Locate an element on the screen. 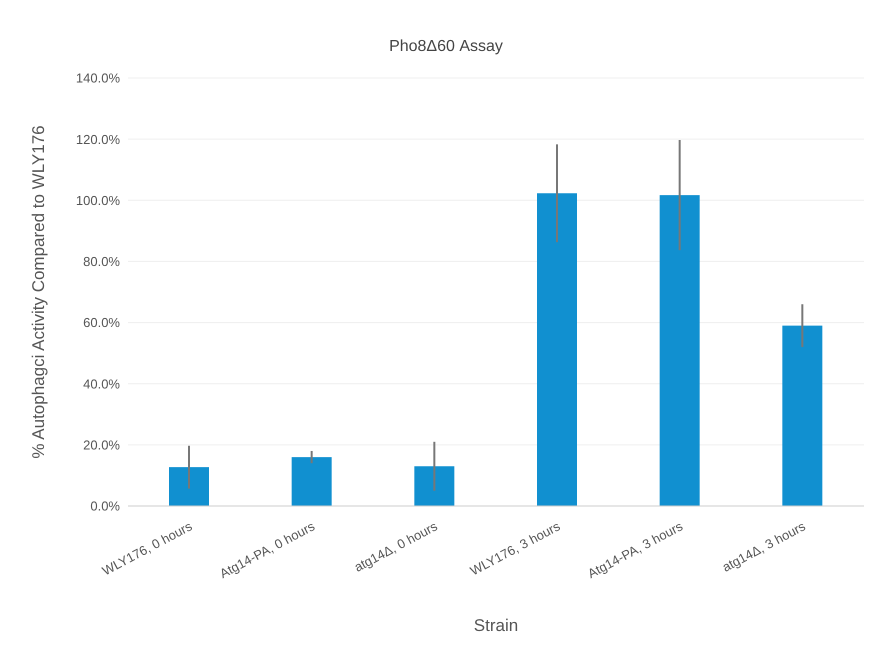 The height and width of the screenshot is (664, 892). y-tick-label: 120.0% is located at coordinates (98, 139).